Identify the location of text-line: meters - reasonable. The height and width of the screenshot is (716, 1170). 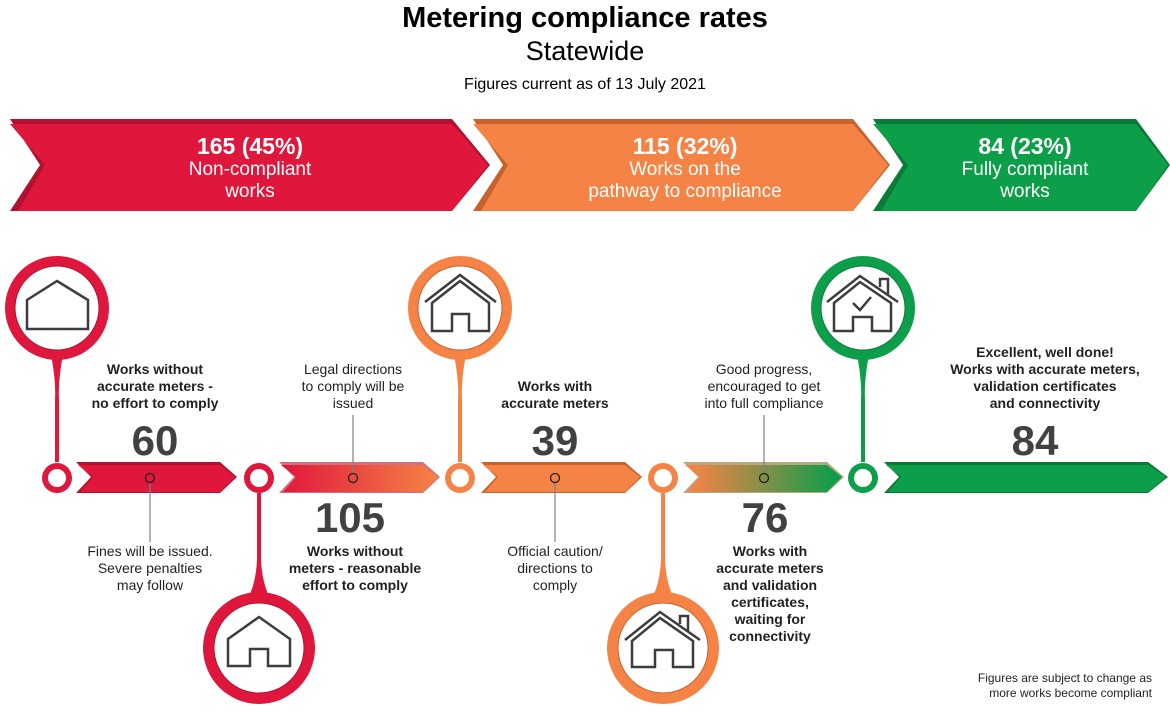
(355, 568).